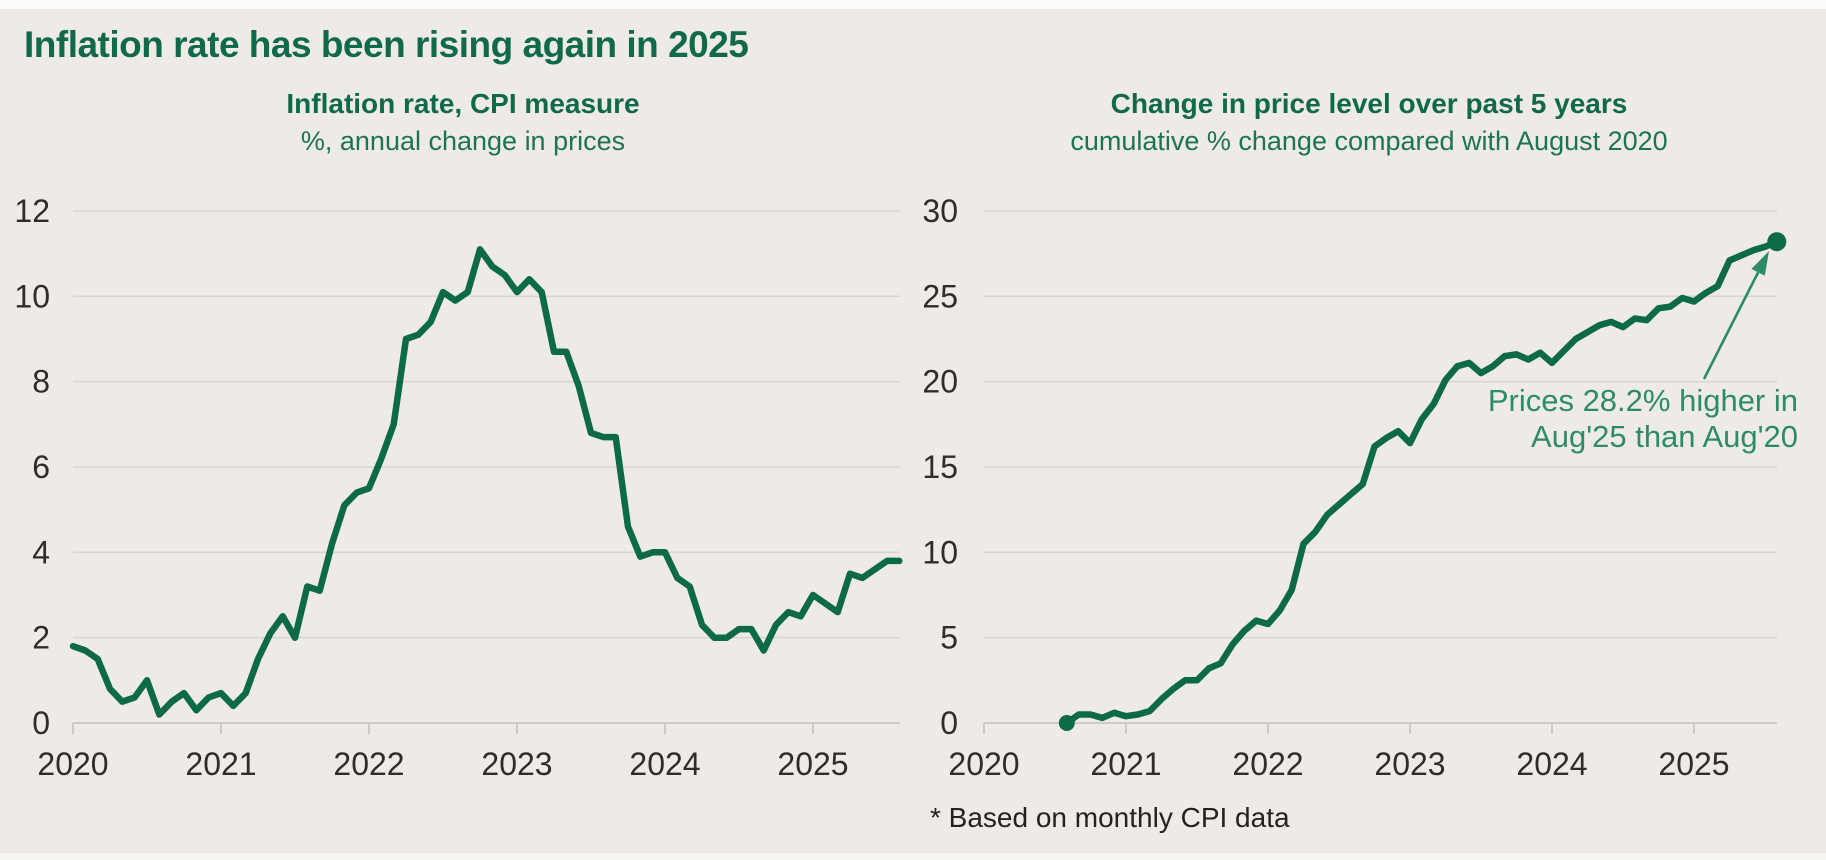 The height and width of the screenshot is (860, 1826). Describe the element at coordinates (32, 211) in the screenshot. I see `y-tick-label: 12` at that location.